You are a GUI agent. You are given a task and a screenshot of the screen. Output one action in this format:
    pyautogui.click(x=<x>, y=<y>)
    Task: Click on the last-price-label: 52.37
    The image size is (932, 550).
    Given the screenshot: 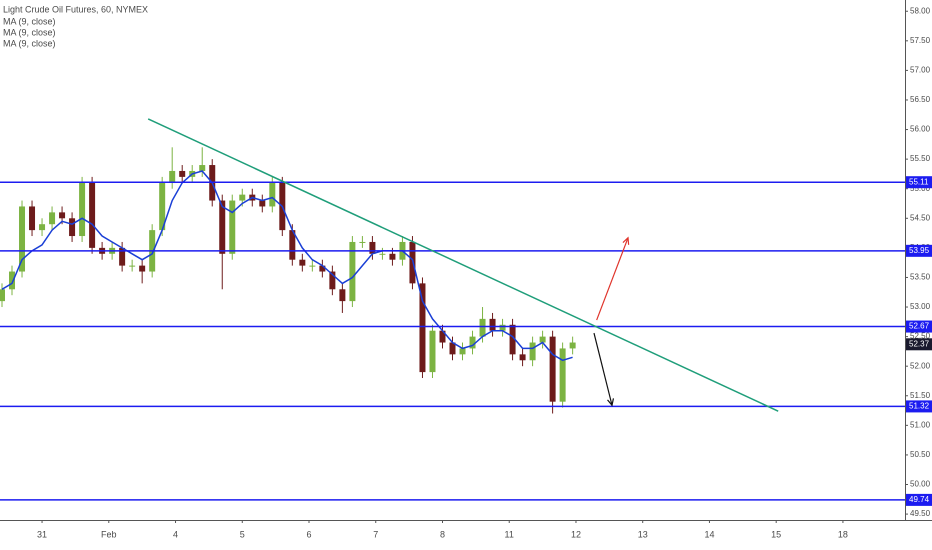 What is the action you would take?
    pyautogui.click(x=919, y=343)
    